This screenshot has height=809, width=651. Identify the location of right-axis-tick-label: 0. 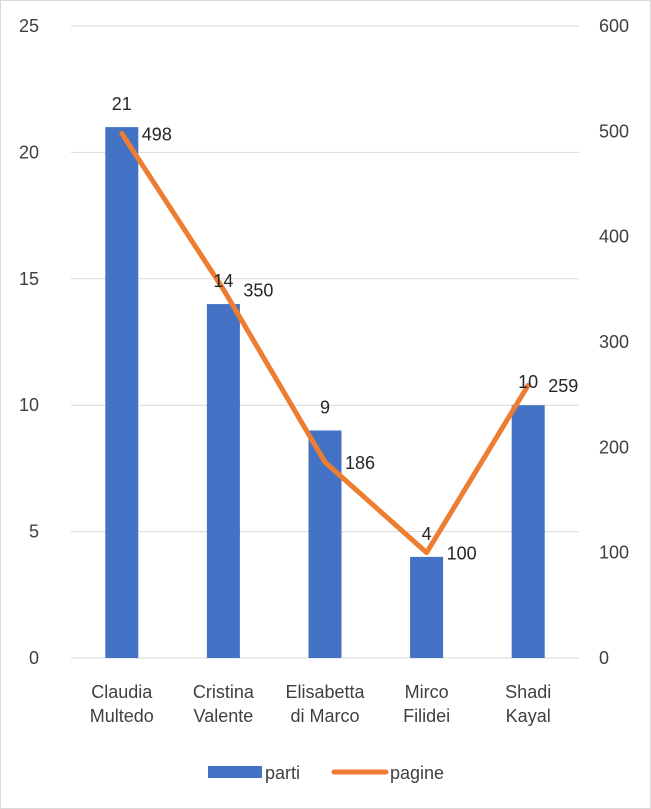
(604, 658).